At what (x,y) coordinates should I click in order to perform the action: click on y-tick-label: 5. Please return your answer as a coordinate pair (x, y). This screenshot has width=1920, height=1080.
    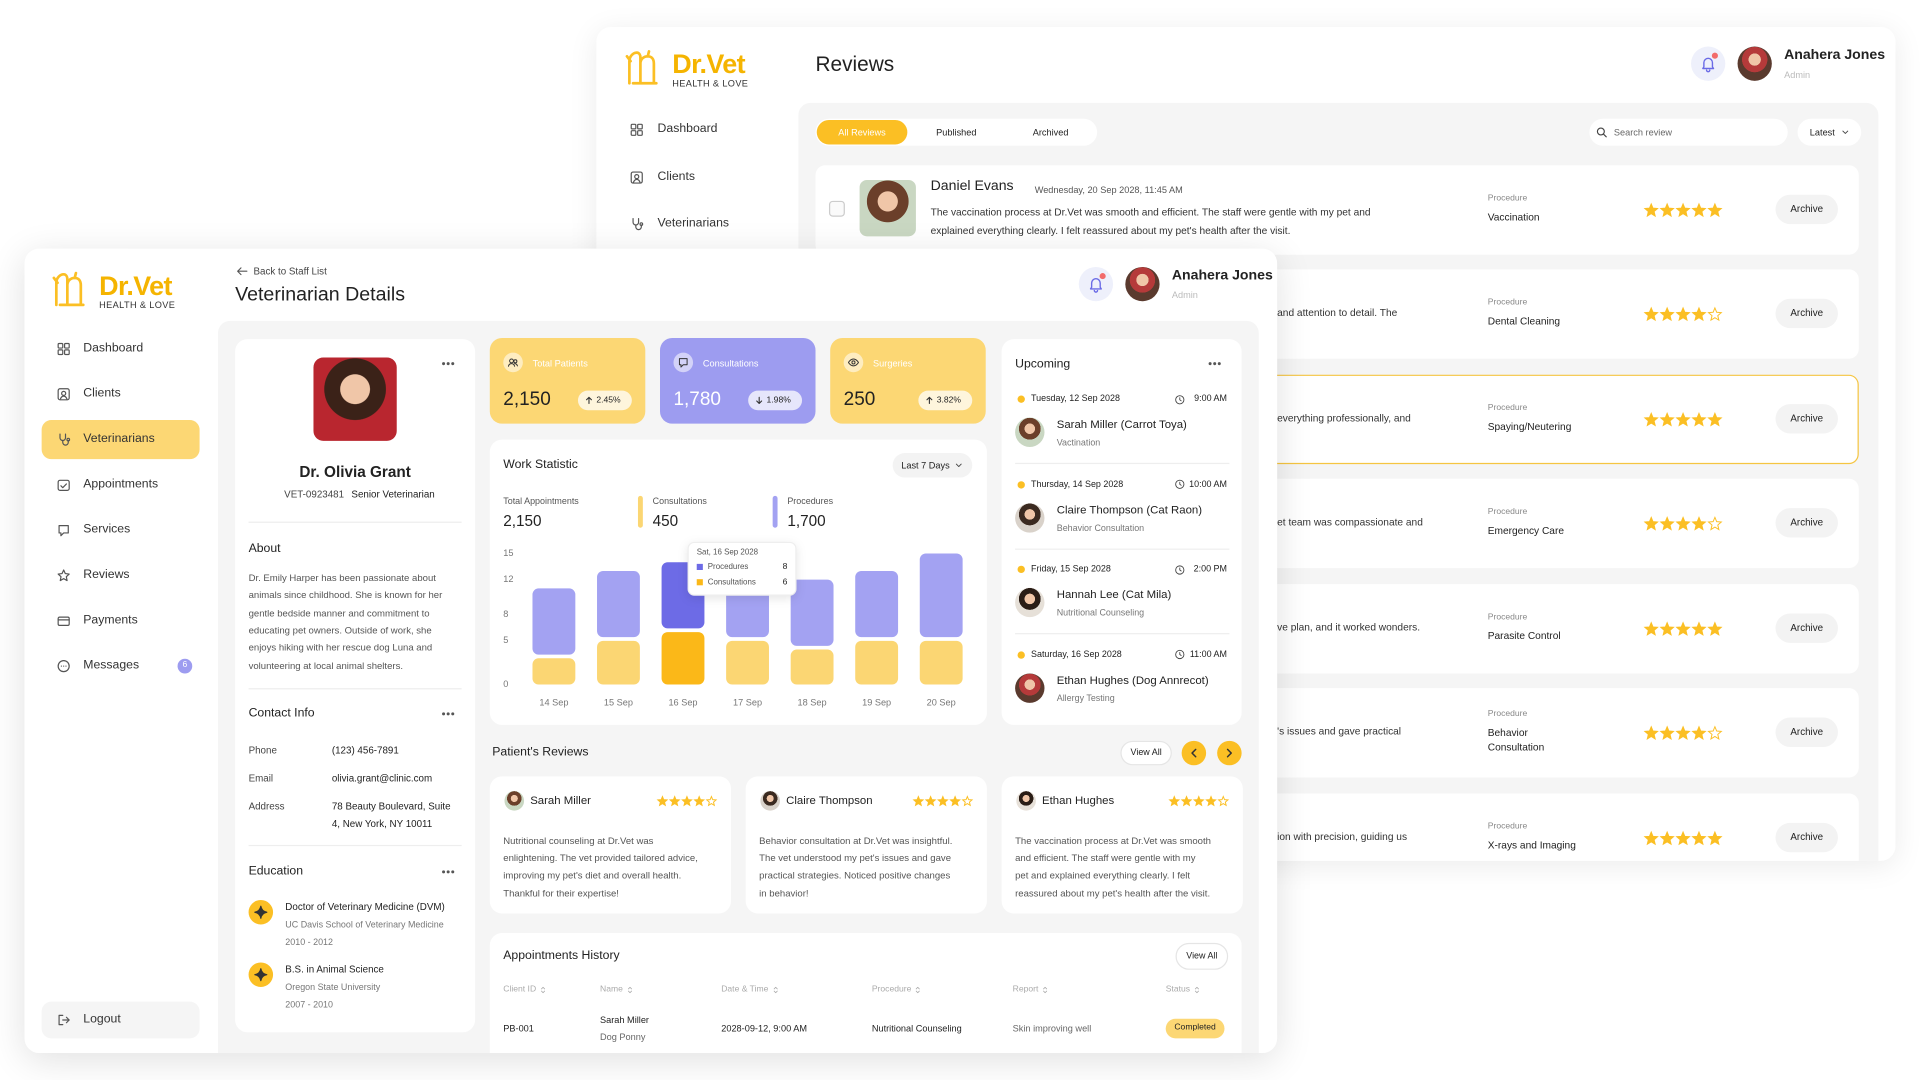
    Looking at the image, I should click on (505, 640).